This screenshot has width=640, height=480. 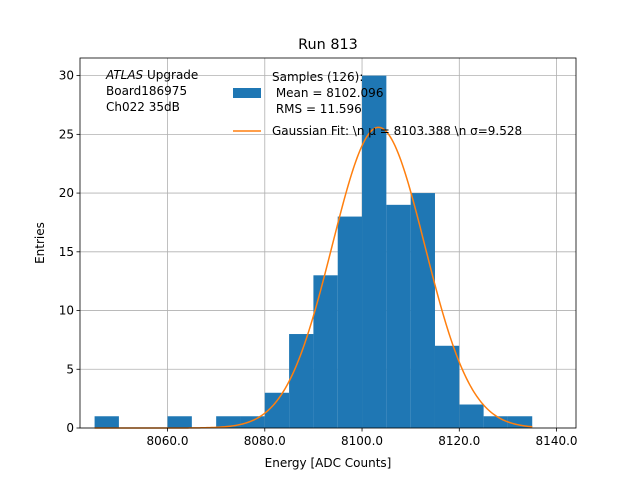 I want to click on y-tick-label: 10, so click(x=66, y=311).